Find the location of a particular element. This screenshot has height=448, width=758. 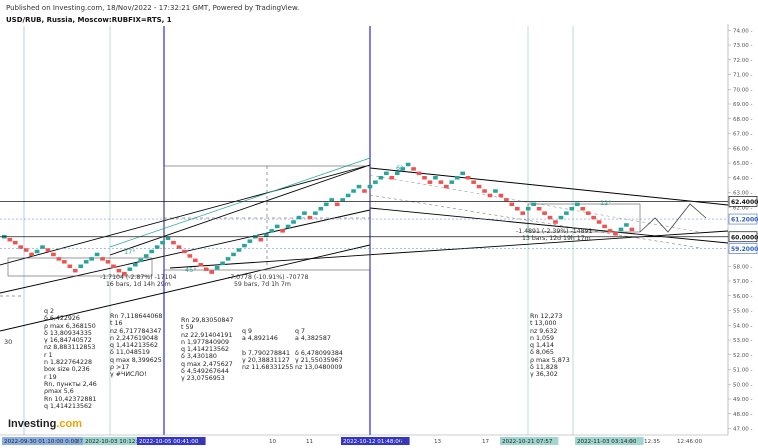

trend-line is located at coordinates (240, 202).